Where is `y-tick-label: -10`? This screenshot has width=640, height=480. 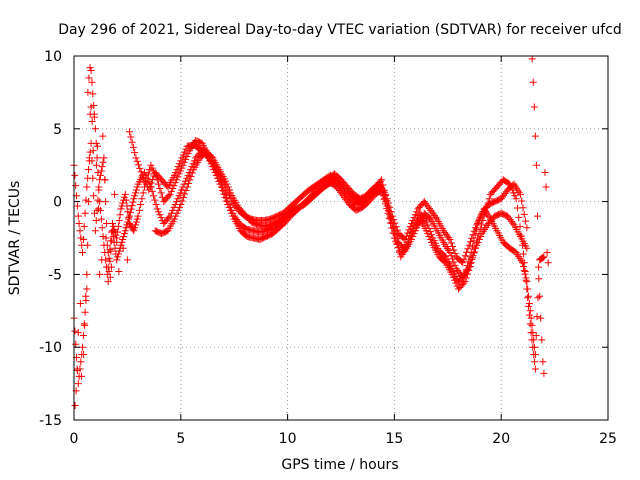
y-tick-label: -10 is located at coordinates (50, 348).